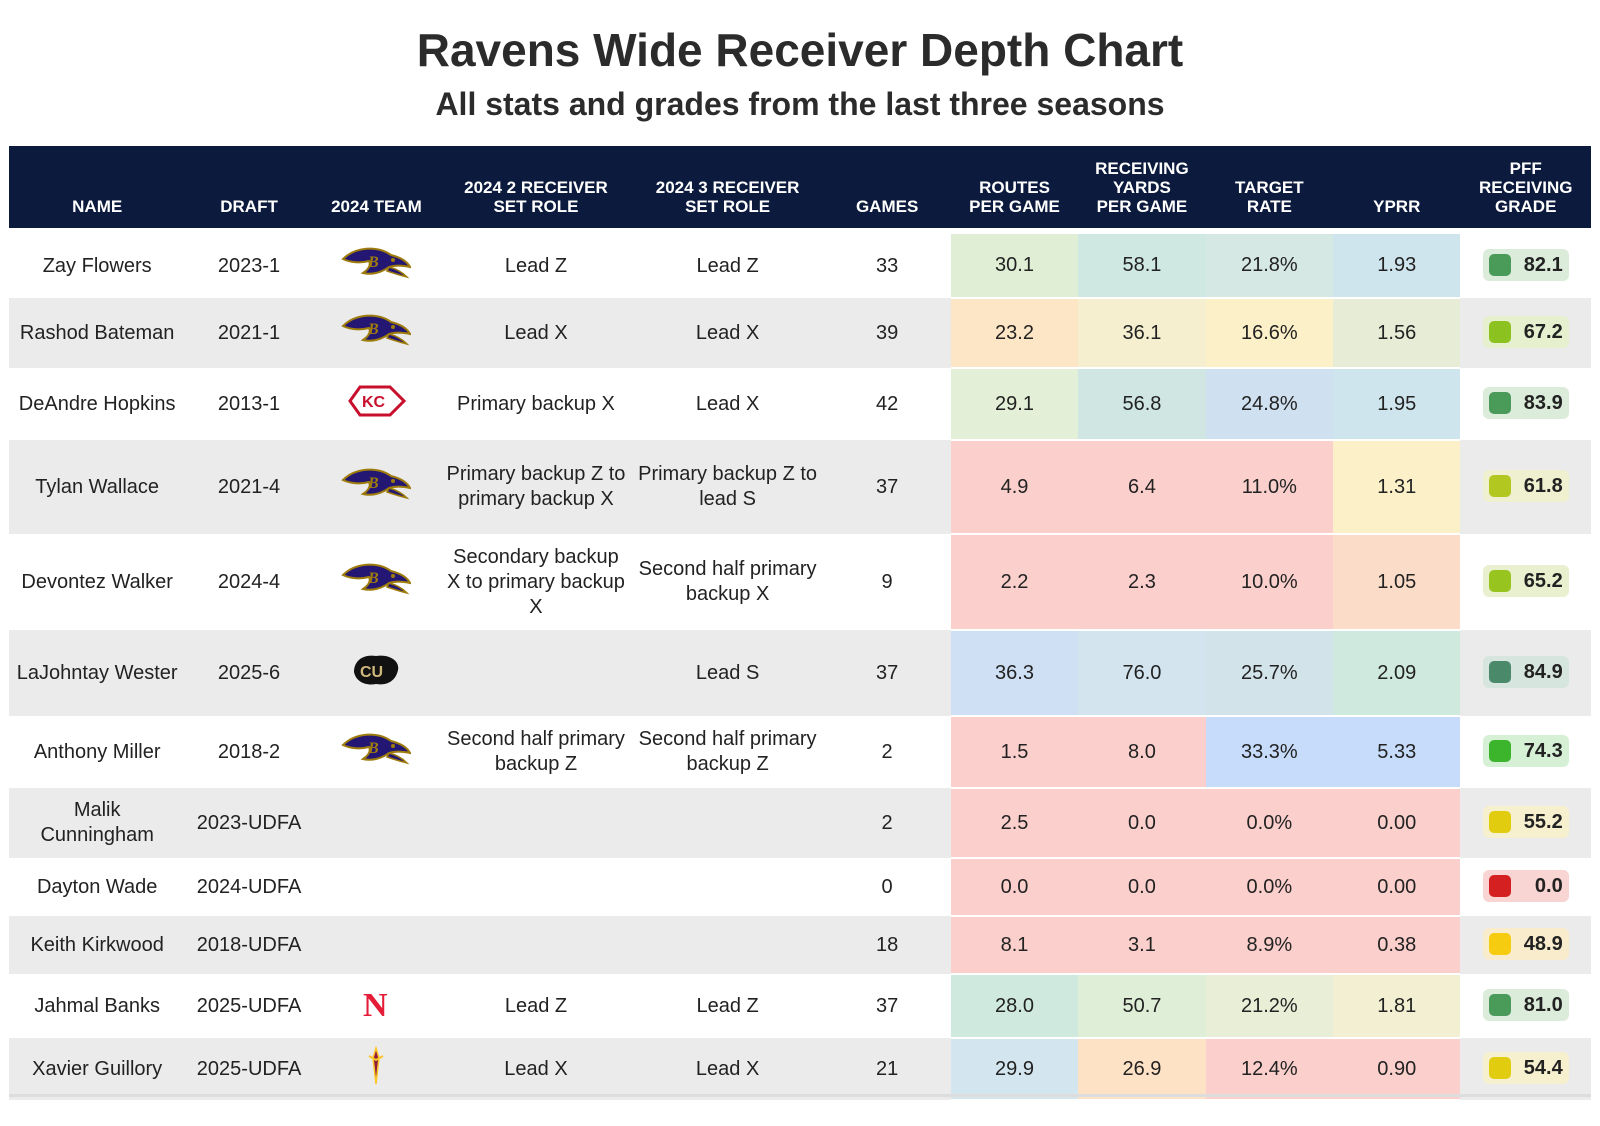 This screenshot has width=1600, height=1126. Describe the element at coordinates (1142, 333) in the screenshot. I see `yards-cell: 36.1` at that location.